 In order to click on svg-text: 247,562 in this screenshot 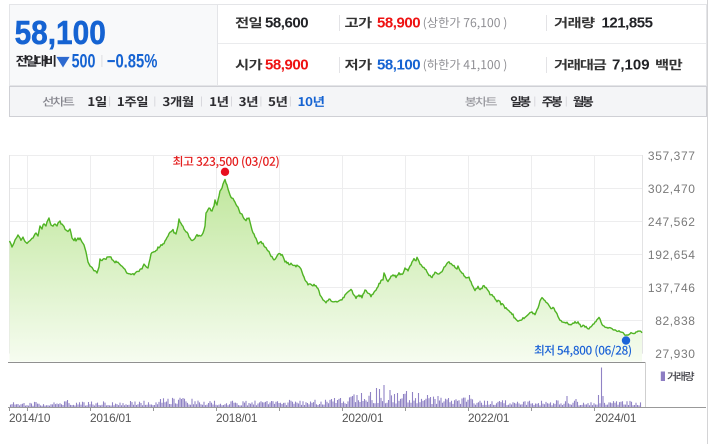, I will do `click(672, 222)`.